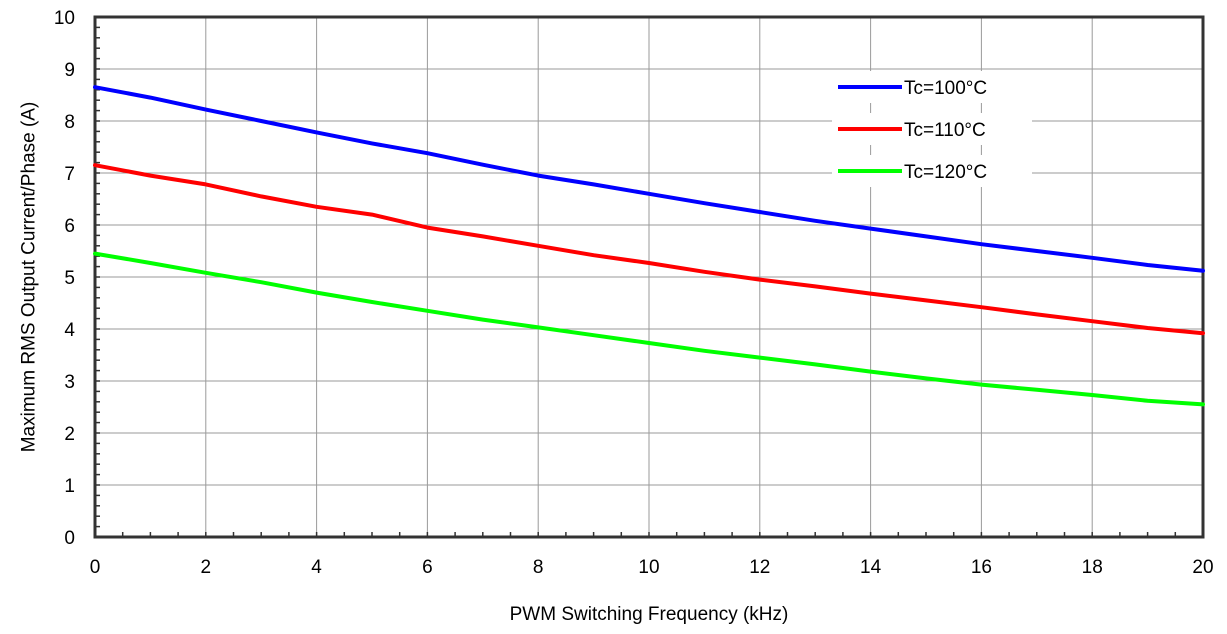  I want to click on x-tick-label: 2, so click(206, 567).